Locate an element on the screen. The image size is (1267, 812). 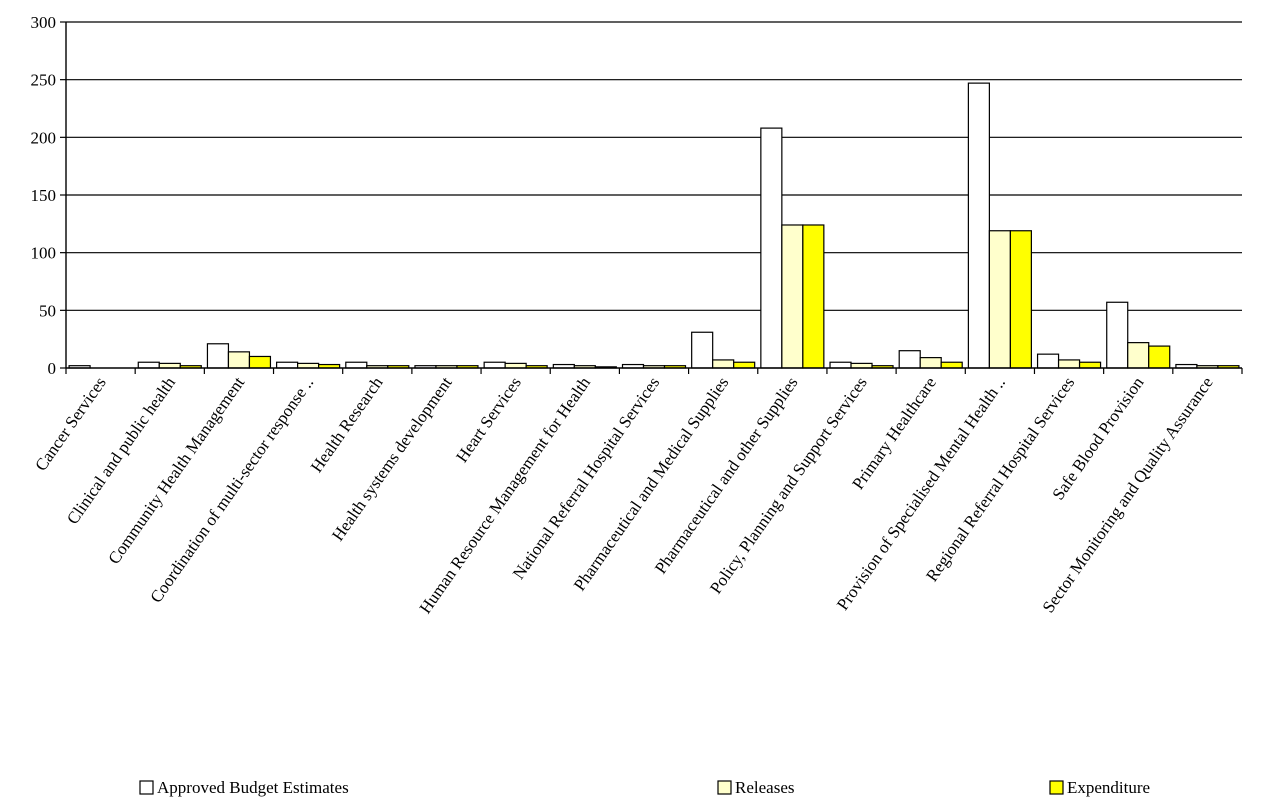
x-tick-label: Cancer Services is located at coordinates (70, 423).